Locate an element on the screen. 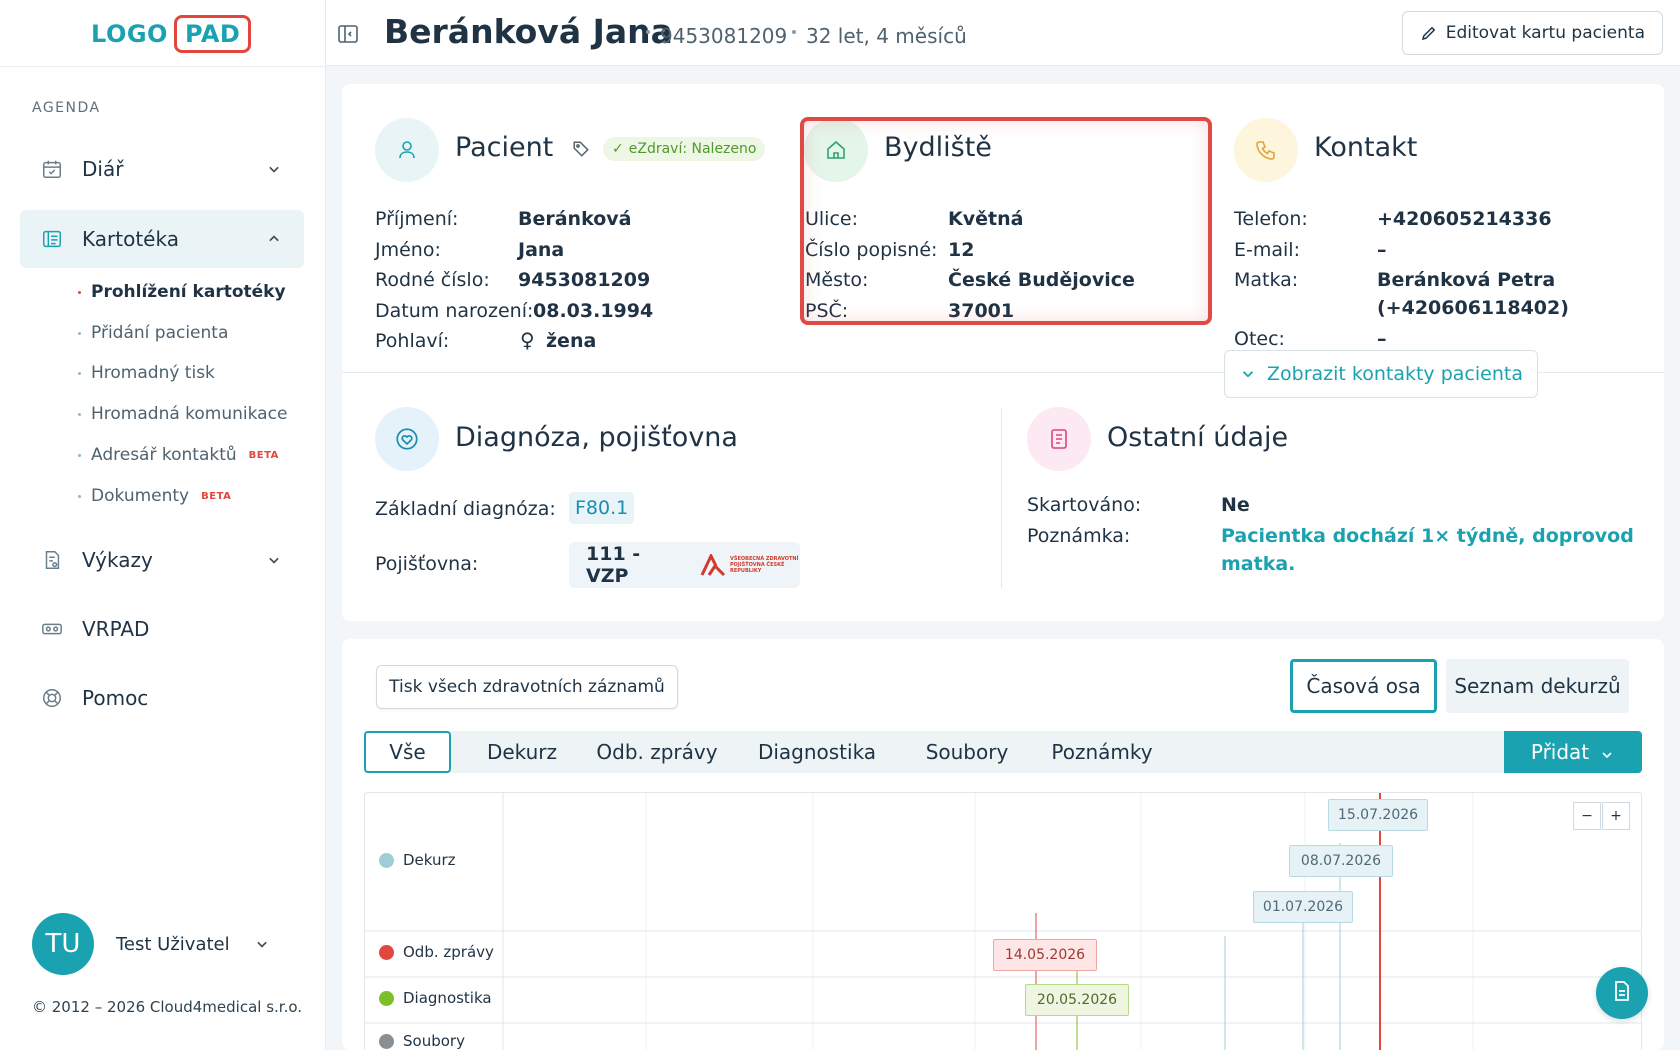  tab-poznamky: Poznámky is located at coordinates (1102, 752).